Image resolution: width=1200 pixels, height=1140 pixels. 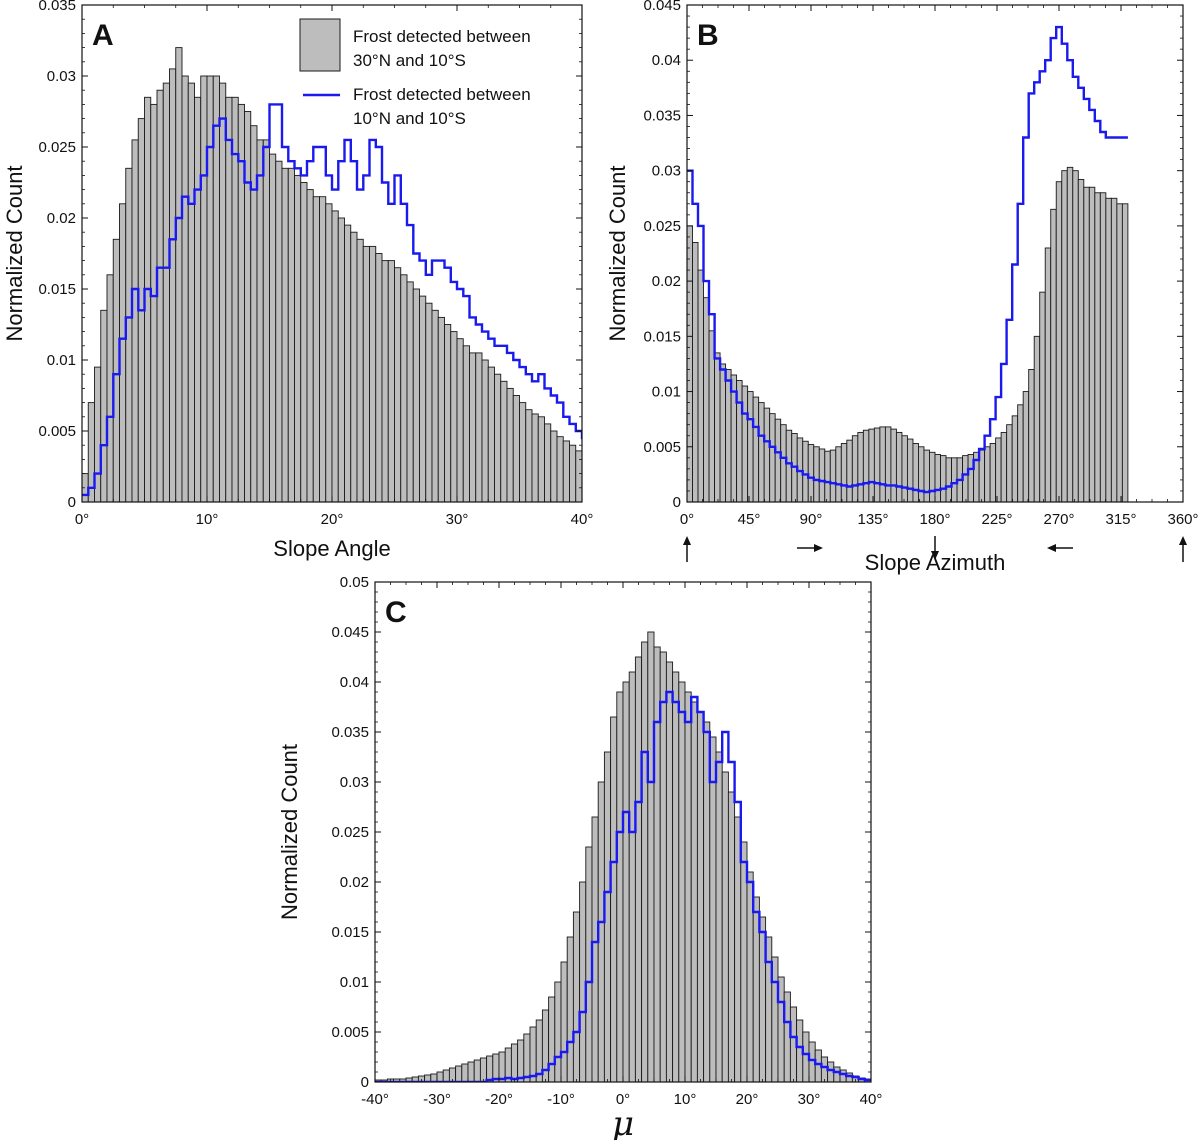 I want to click on x-tick-label: 180°, so click(x=934, y=519).